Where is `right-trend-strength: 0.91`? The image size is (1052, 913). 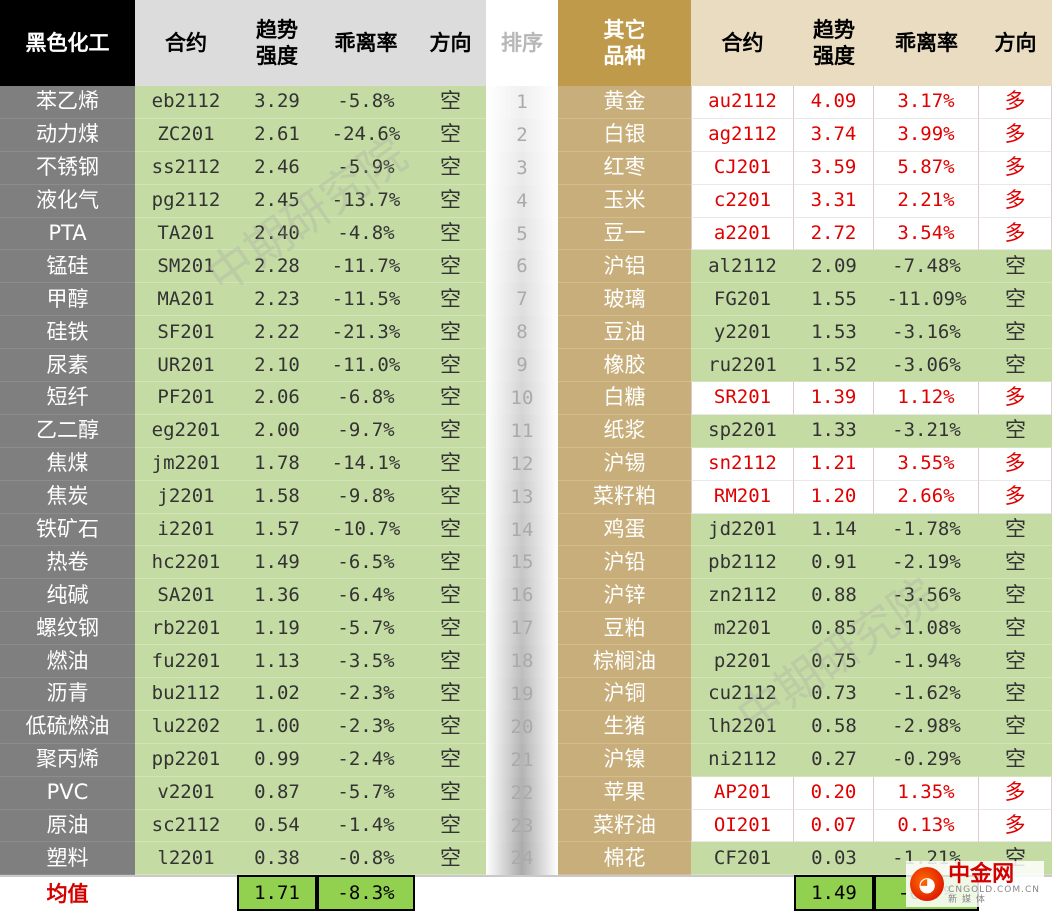
right-trend-strength: 0.91 is located at coordinates (834, 563).